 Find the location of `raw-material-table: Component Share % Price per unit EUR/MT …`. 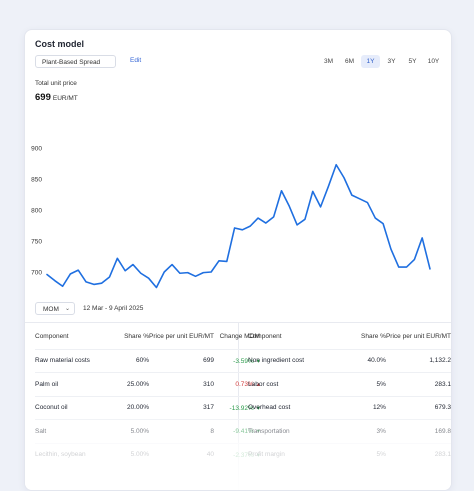

raw-material-table: Component Share % Price per unit EUR/MT … is located at coordinates (148, 396).